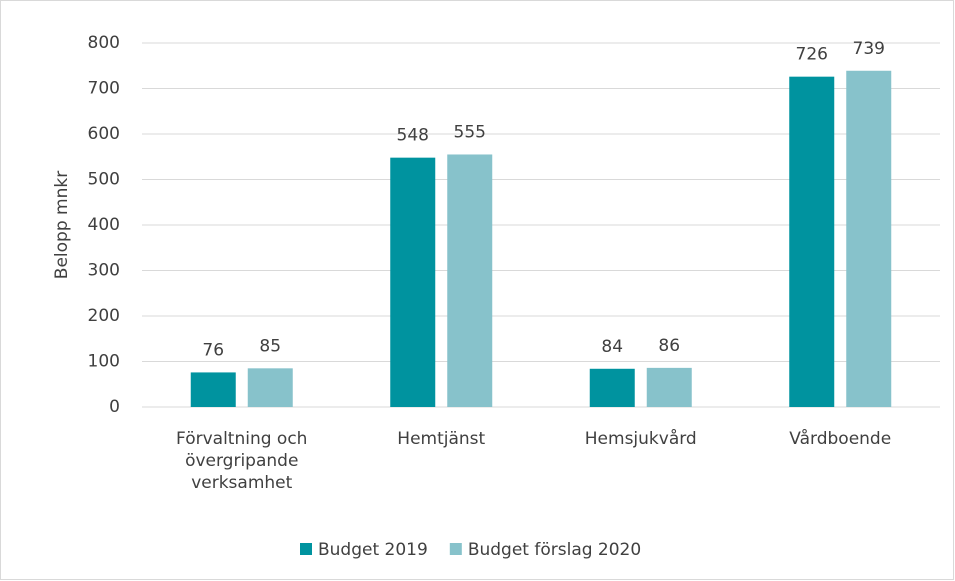 The height and width of the screenshot is (581, 955). Describe the element at coordinates (104, 134) in the screenshot. I see `y-tick-label: 600` at that location.